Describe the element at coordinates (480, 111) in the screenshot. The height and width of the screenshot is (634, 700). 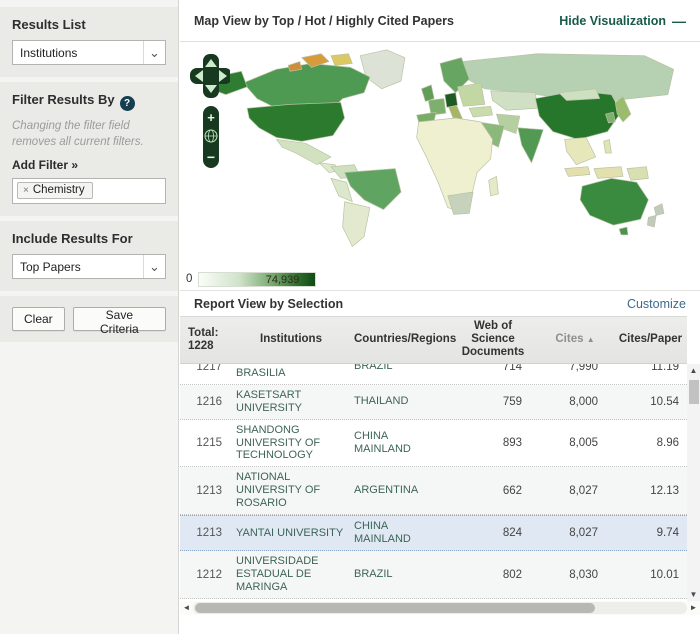
I see `region-turkey` at that location.